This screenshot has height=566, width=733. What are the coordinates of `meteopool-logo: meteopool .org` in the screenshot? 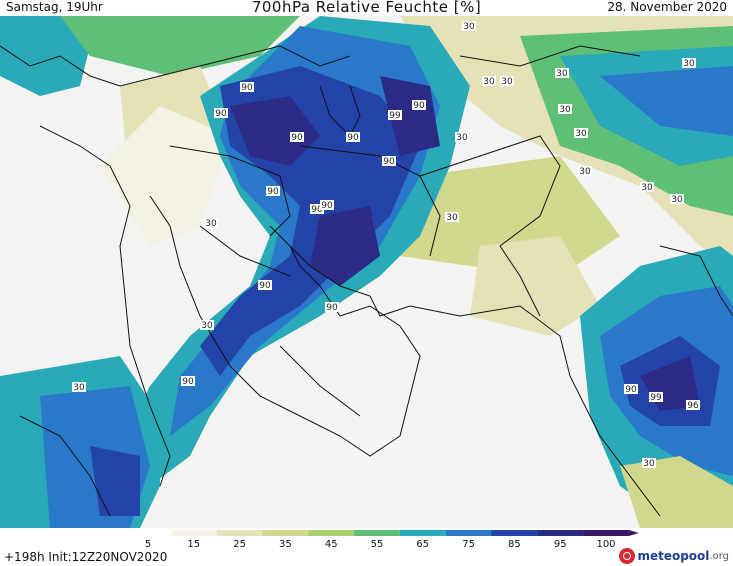 It's located at (674, 556).